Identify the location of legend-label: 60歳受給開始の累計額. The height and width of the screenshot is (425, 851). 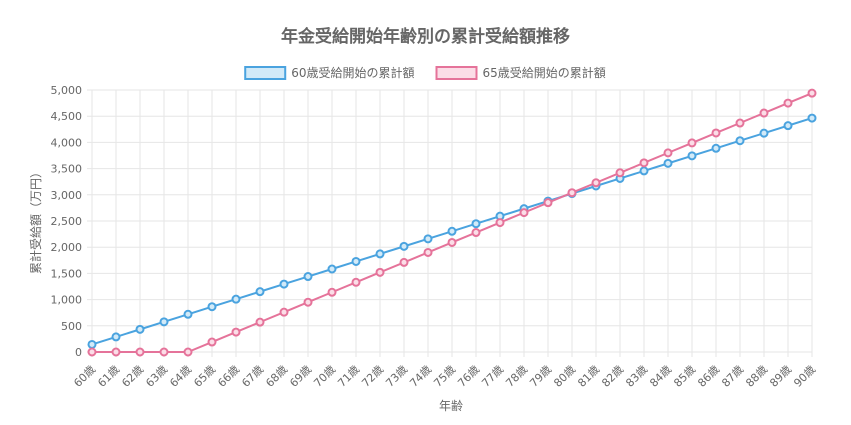
(352, 72).